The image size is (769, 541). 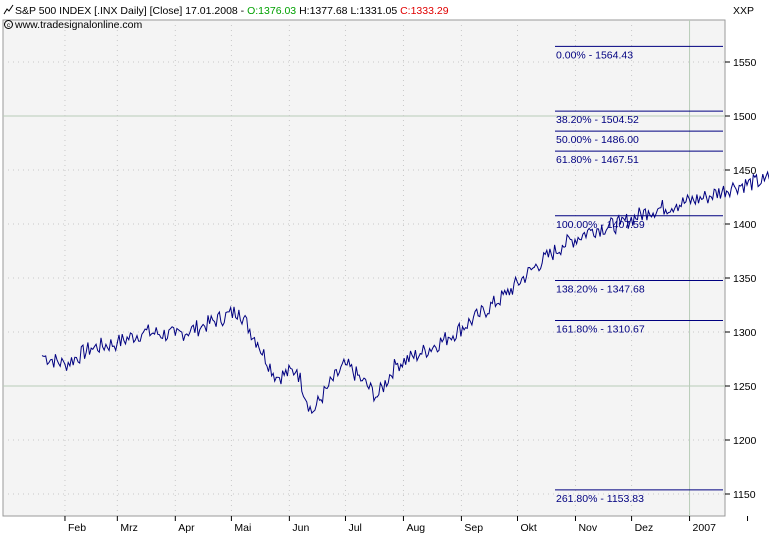 What do you see at coordinates (300, 528) in the screenshot?
I see `x-tick-label: Jun` at bounding box center [300, 528].